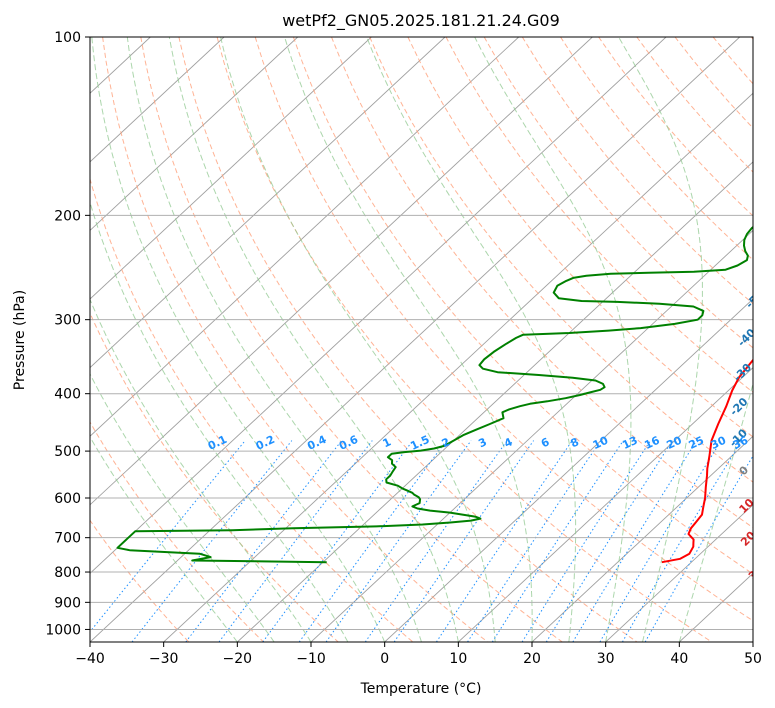 The image size is (775, 708). Describe the element at coordinates (67, 334) in the screenshot. I see `y-axis: 100 200 300 400 500 600 700 800 900 1000` at that location.